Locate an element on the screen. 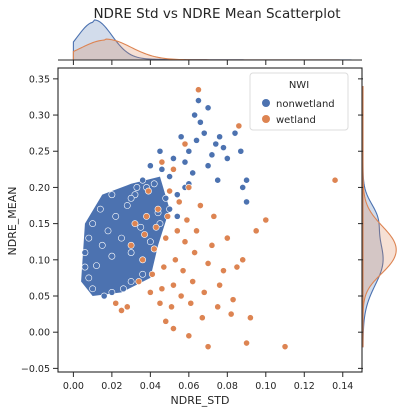 Image resolution: width=420 pixels, height=417 pixels. x-tick-label: 0.02 is located at coordinates (111, 386).